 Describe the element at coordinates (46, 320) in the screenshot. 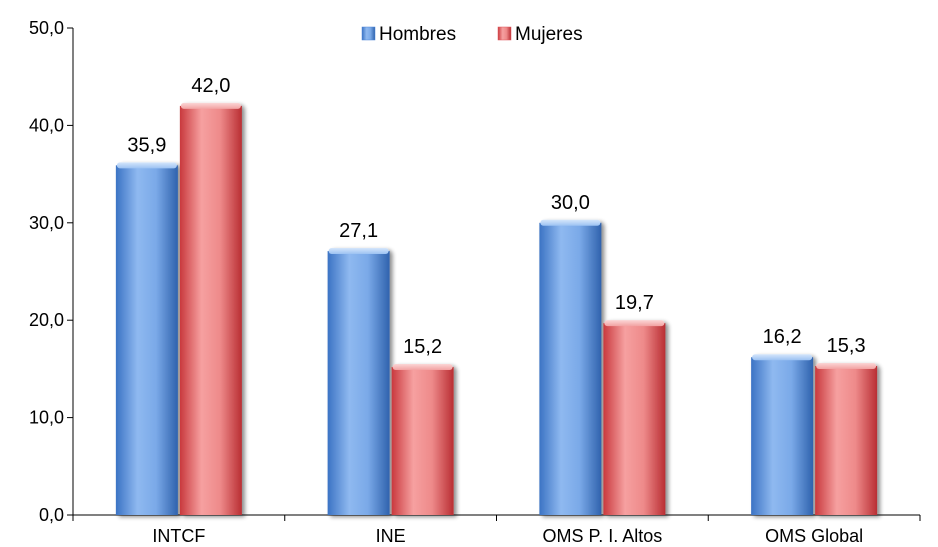

I see `y-tick-label: 20,0` at that location.